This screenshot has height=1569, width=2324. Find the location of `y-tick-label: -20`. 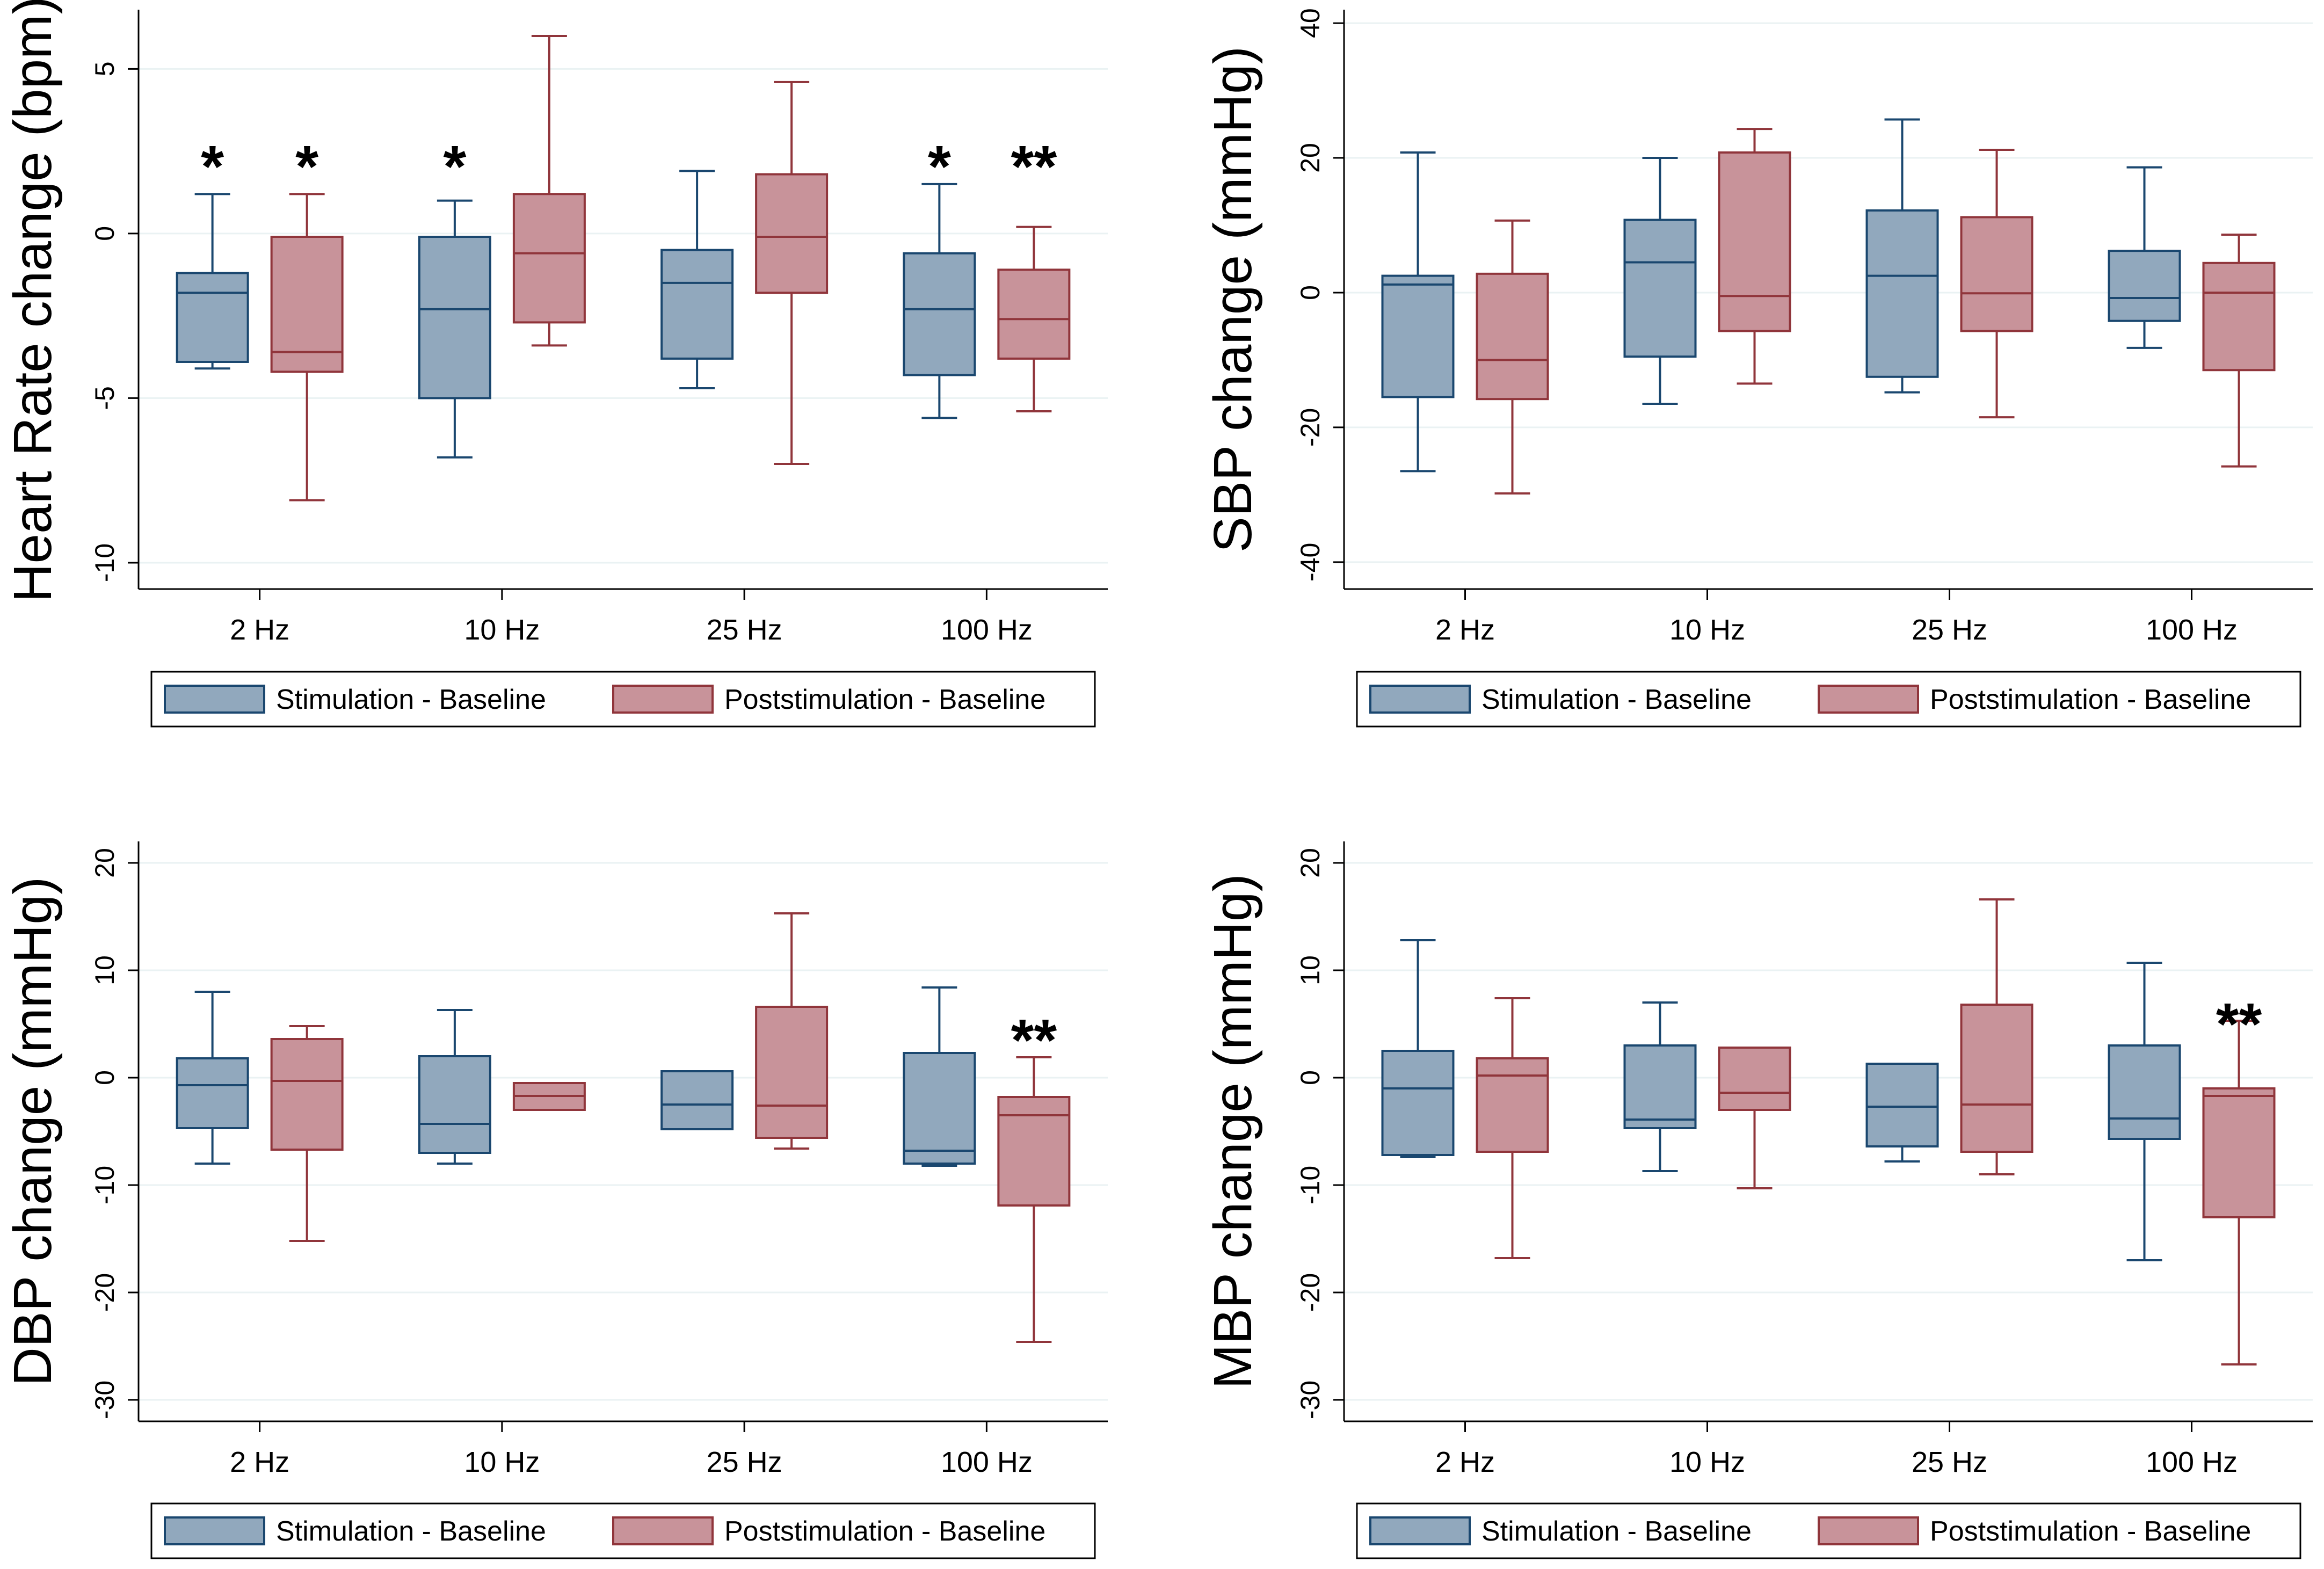

y-tick-label: -20 is located at coordinates (105, 1292).